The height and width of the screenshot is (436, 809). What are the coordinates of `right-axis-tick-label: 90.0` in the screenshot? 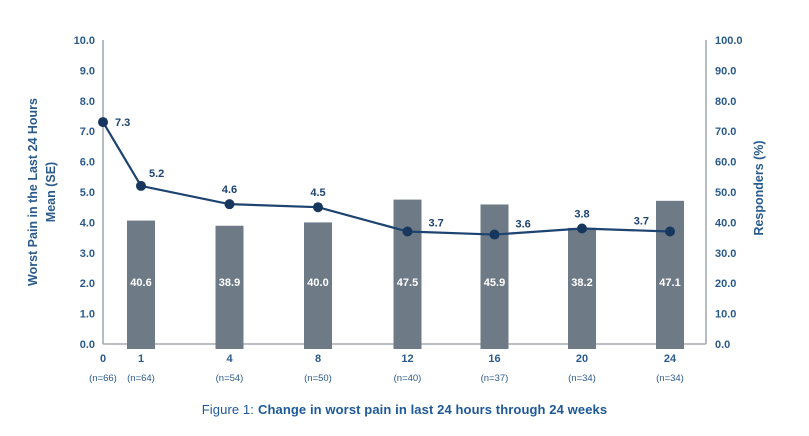 It's located at (725, 71).